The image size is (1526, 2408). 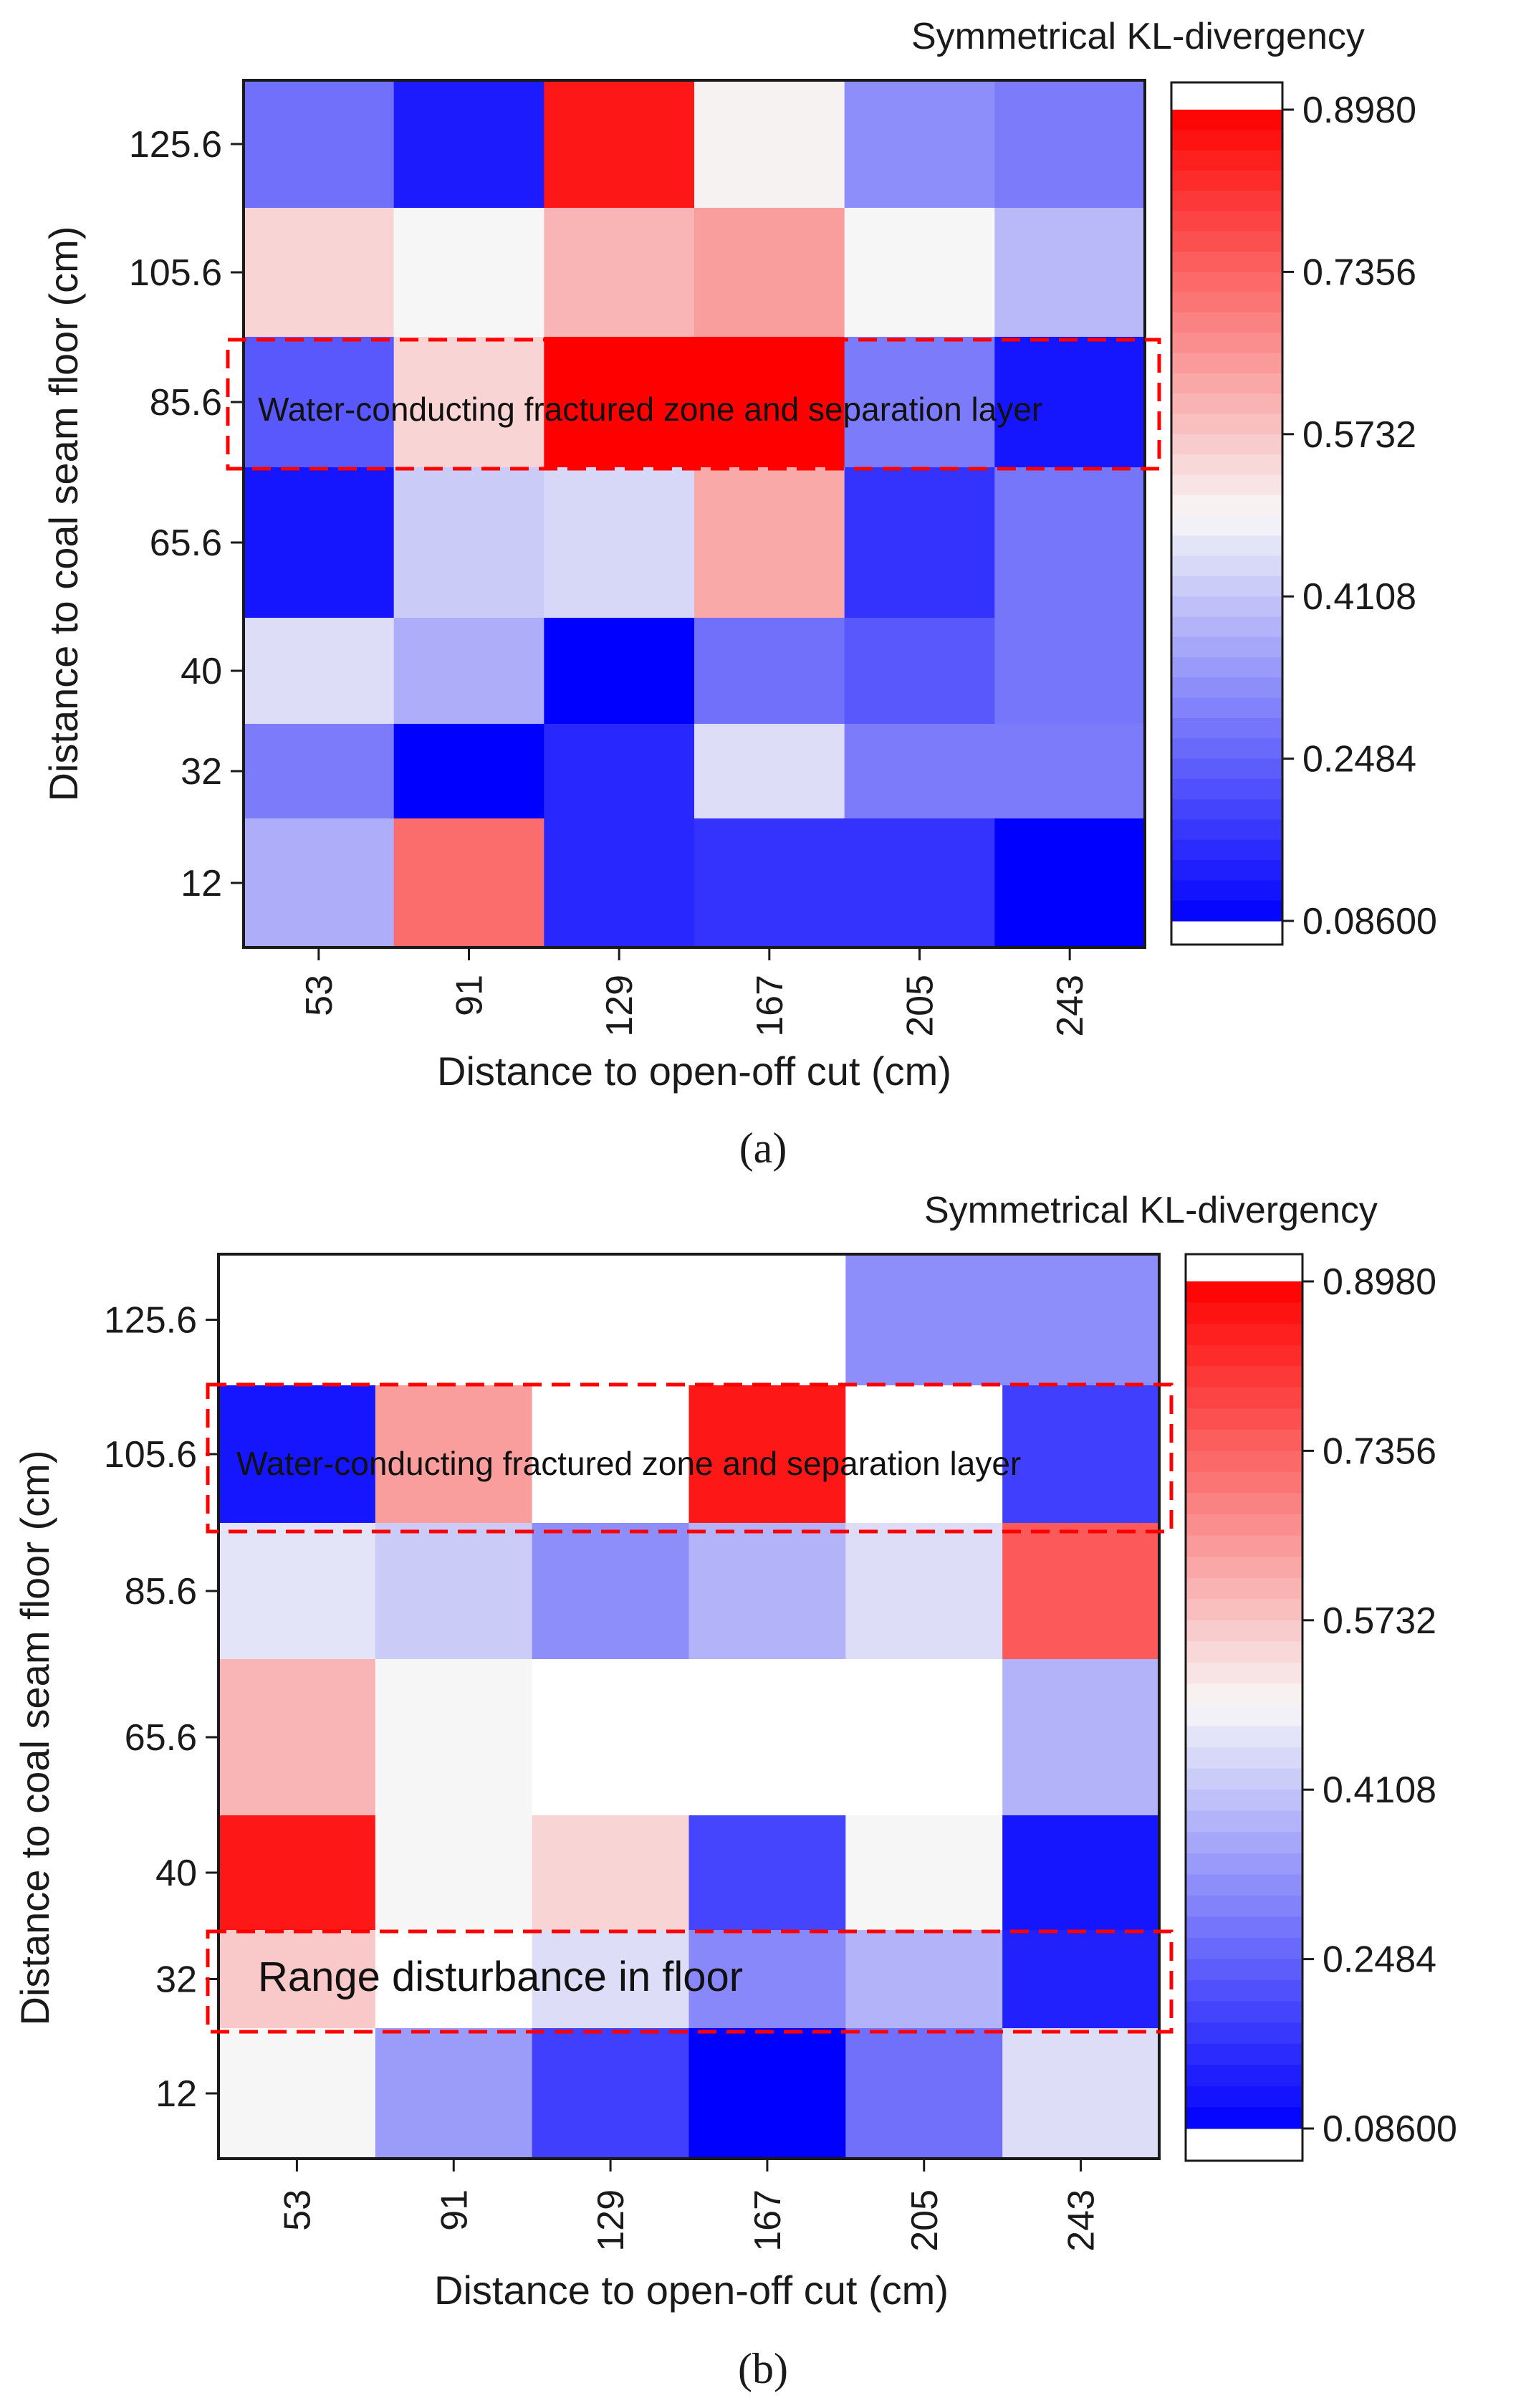 I want to click on panel-label: (a), so click(x=763, y=1148).